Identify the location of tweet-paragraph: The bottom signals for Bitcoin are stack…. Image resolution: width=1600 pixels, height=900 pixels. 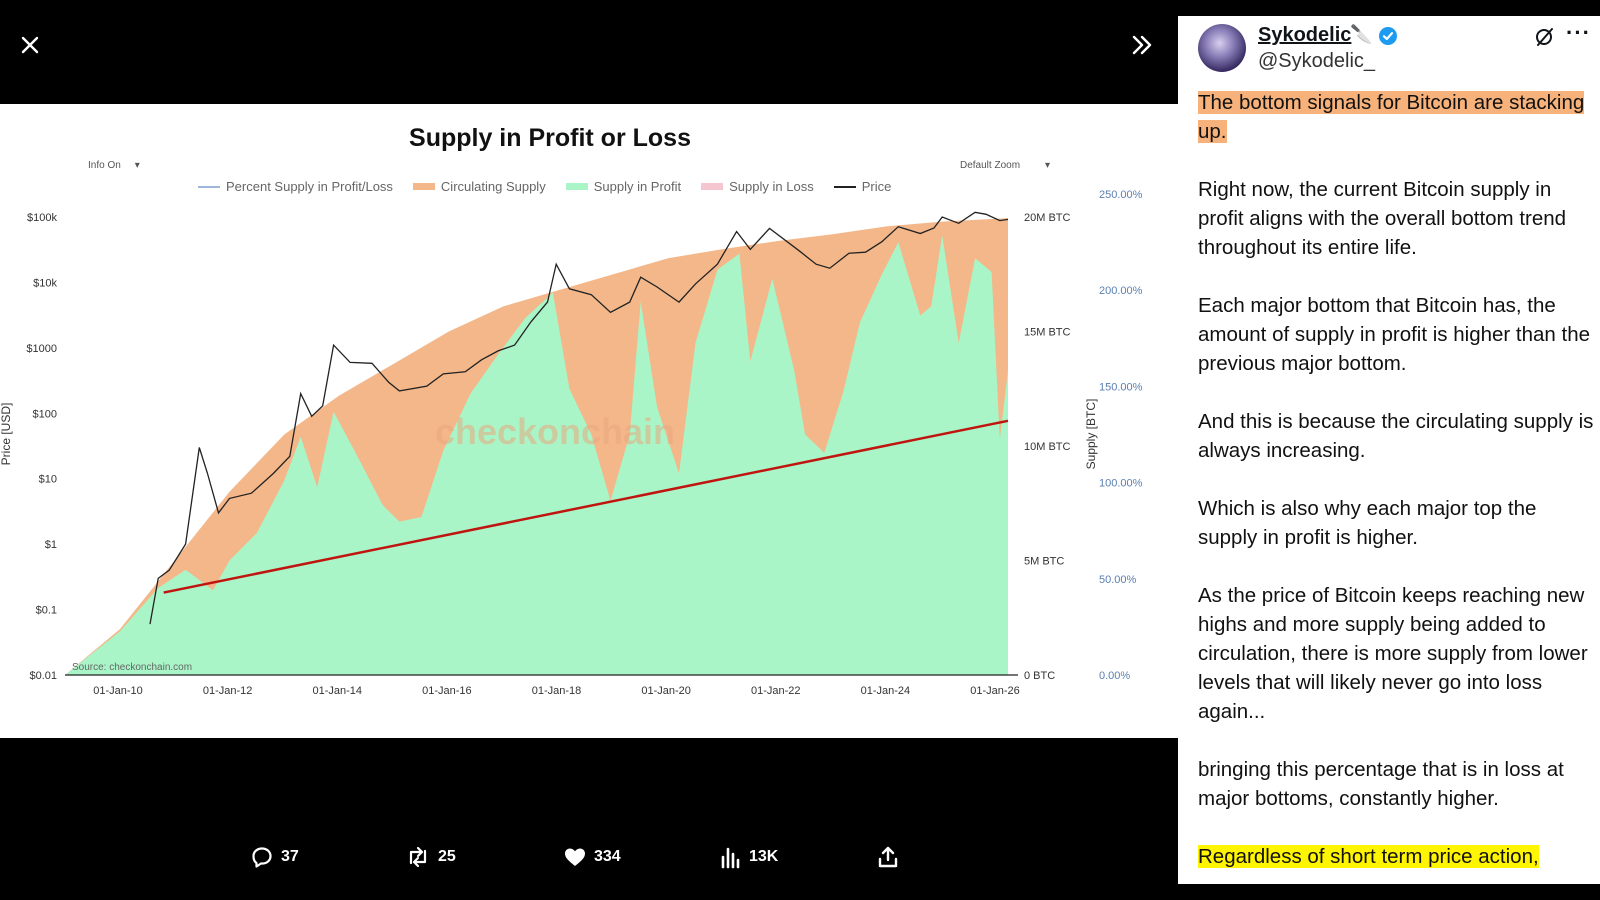
(1396, 117).